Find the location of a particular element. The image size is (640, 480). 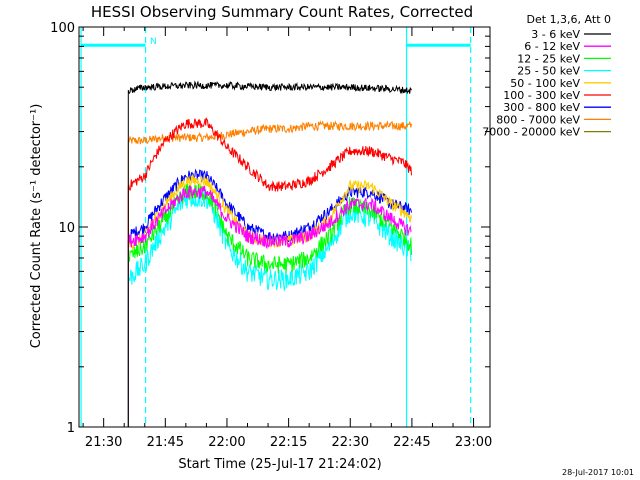

legend-label: 100 - 300 keV is located at coordinates (541, 95).